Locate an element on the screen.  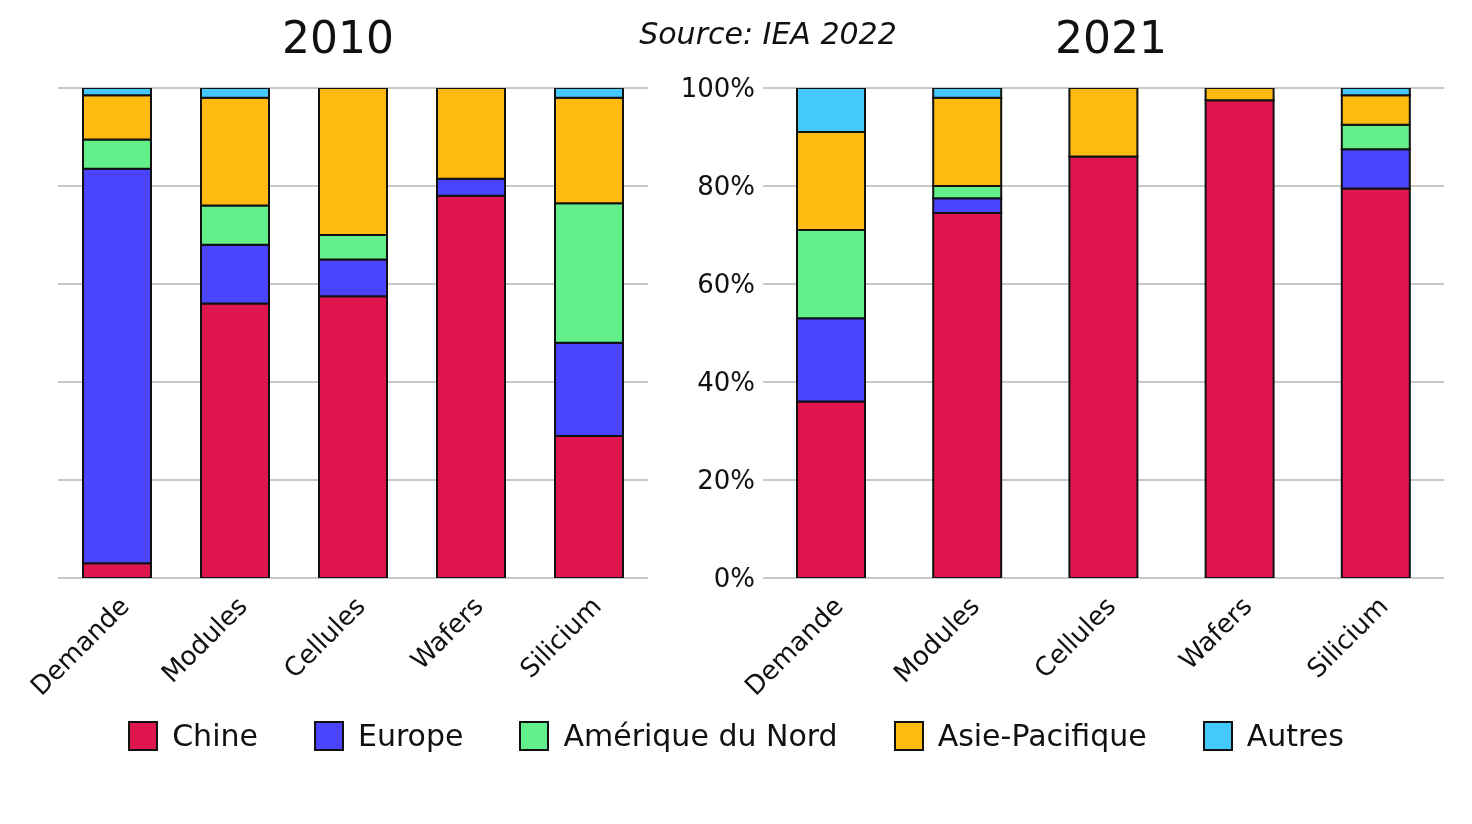
source-note: Source: IEA 2022 is located at coordinates (768, 33).